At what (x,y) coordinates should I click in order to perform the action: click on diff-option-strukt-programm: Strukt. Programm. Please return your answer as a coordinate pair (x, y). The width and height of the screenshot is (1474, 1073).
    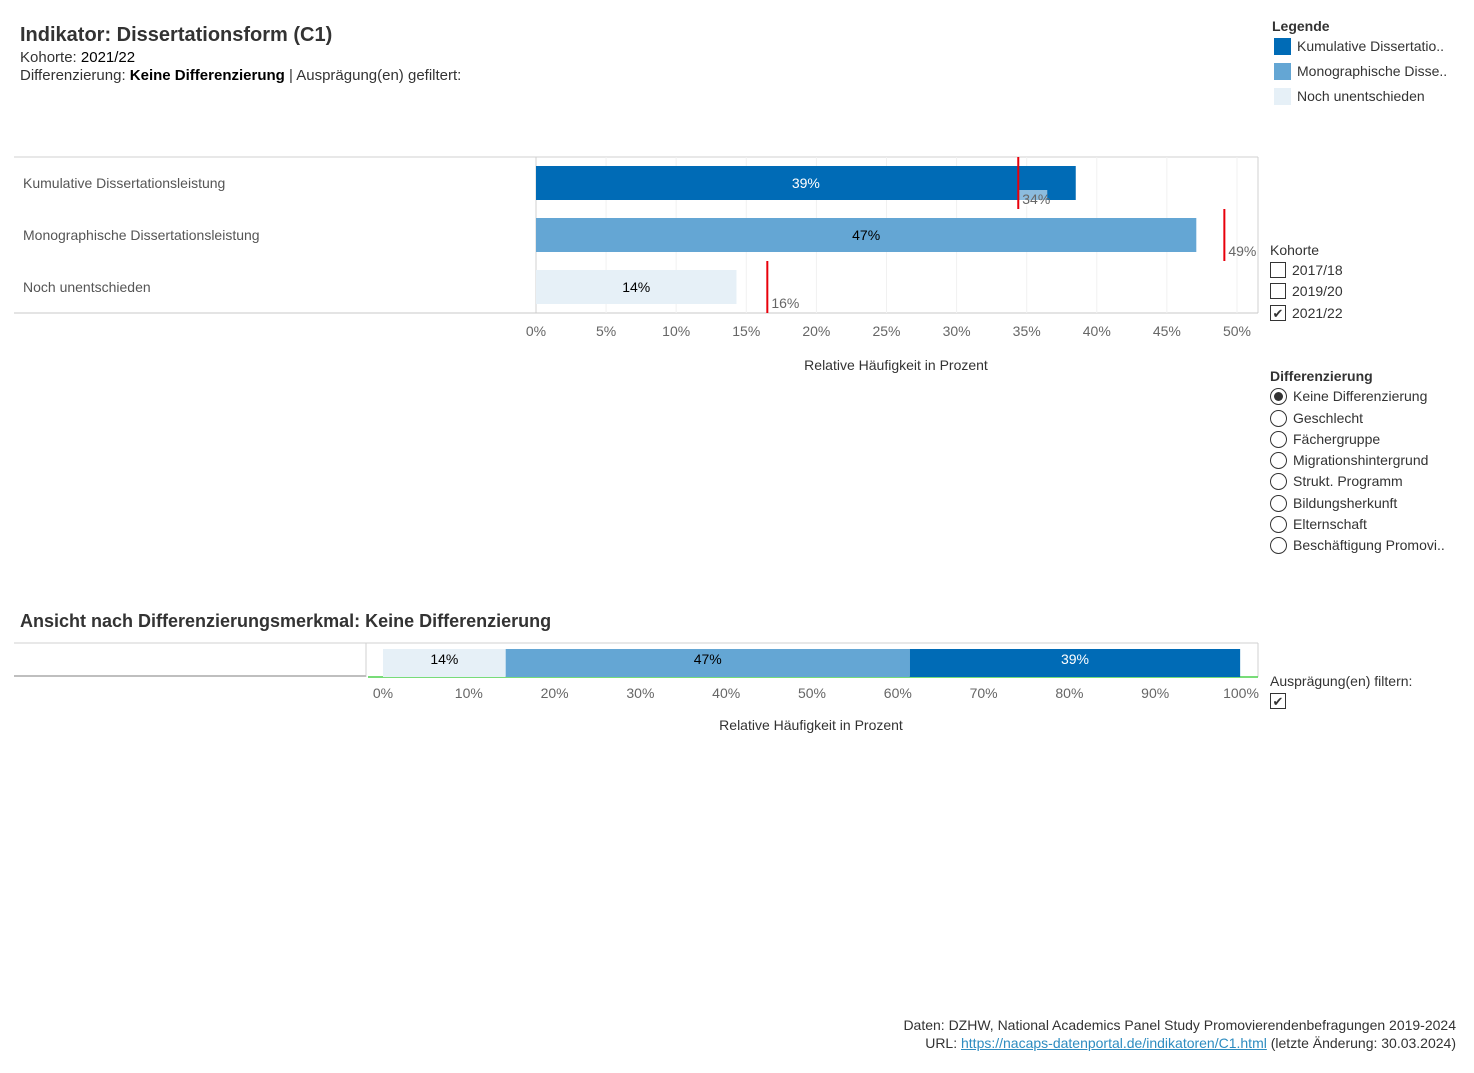
    Looking at the image, I should click on (1336, 481).